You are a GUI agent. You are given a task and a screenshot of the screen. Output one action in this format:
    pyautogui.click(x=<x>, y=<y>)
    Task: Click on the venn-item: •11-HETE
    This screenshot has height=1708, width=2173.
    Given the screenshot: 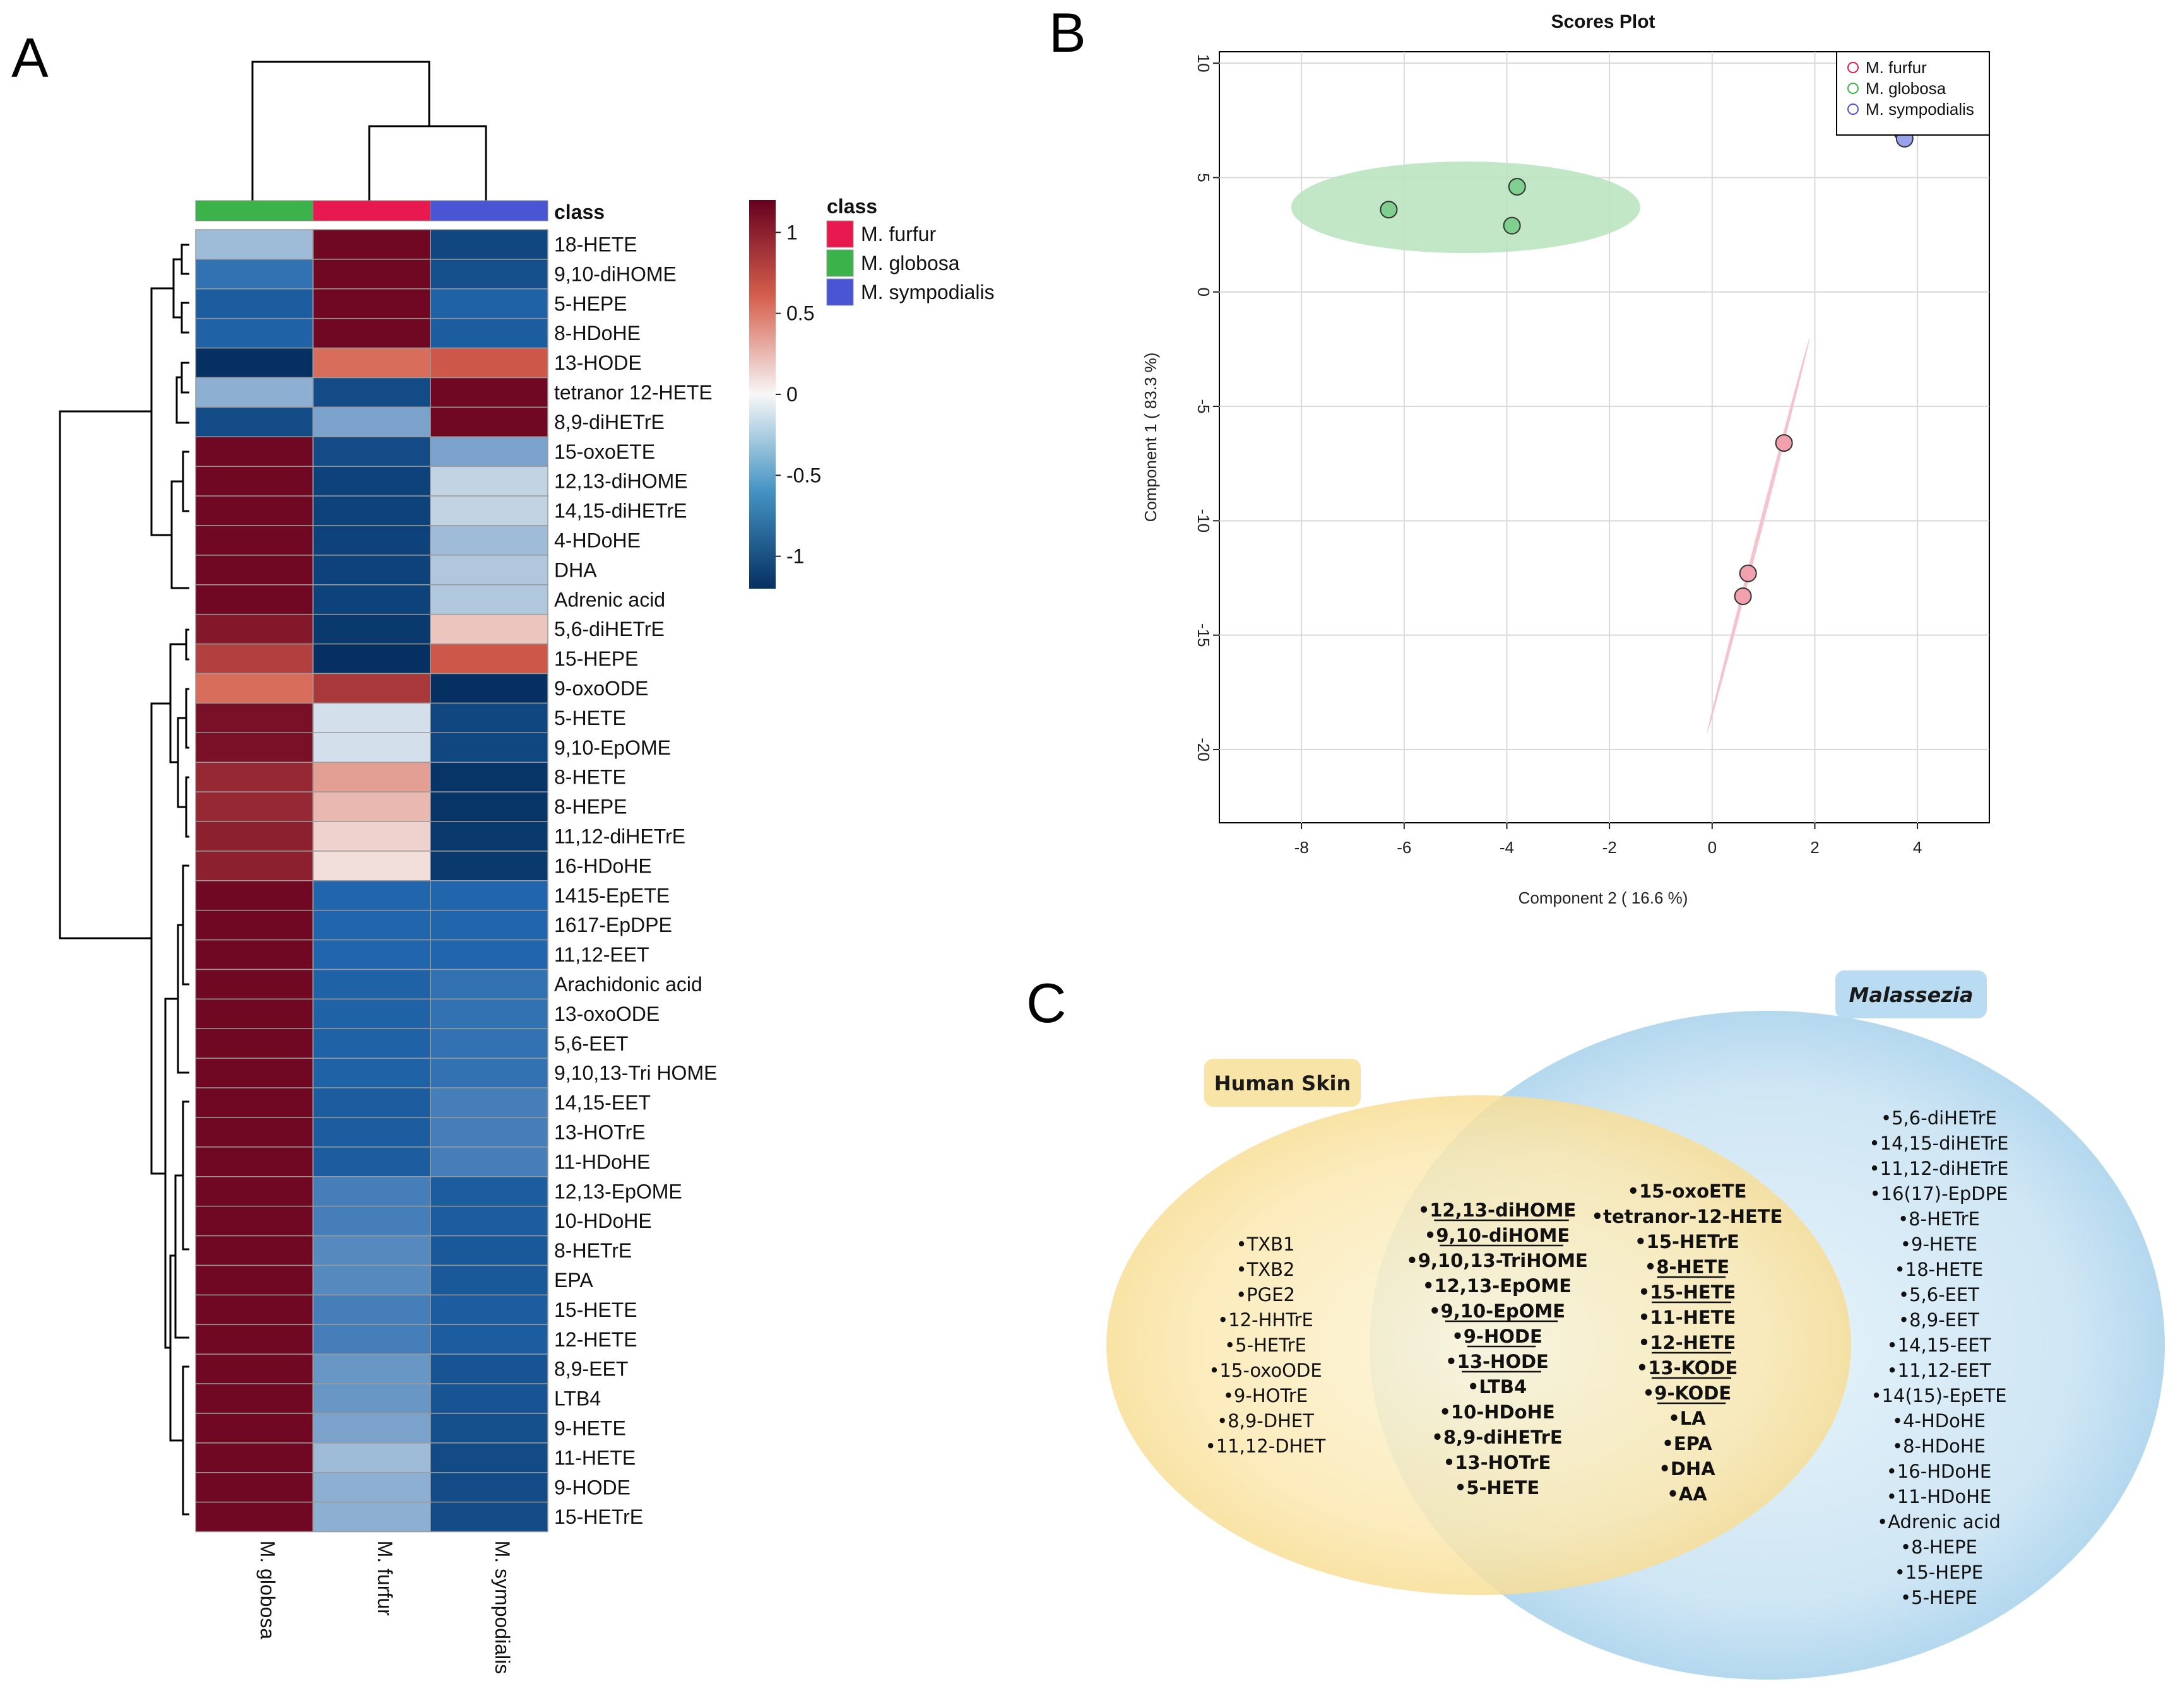 What is the action you would take?
    pyautogui.click(x=1687, y=1317)
    